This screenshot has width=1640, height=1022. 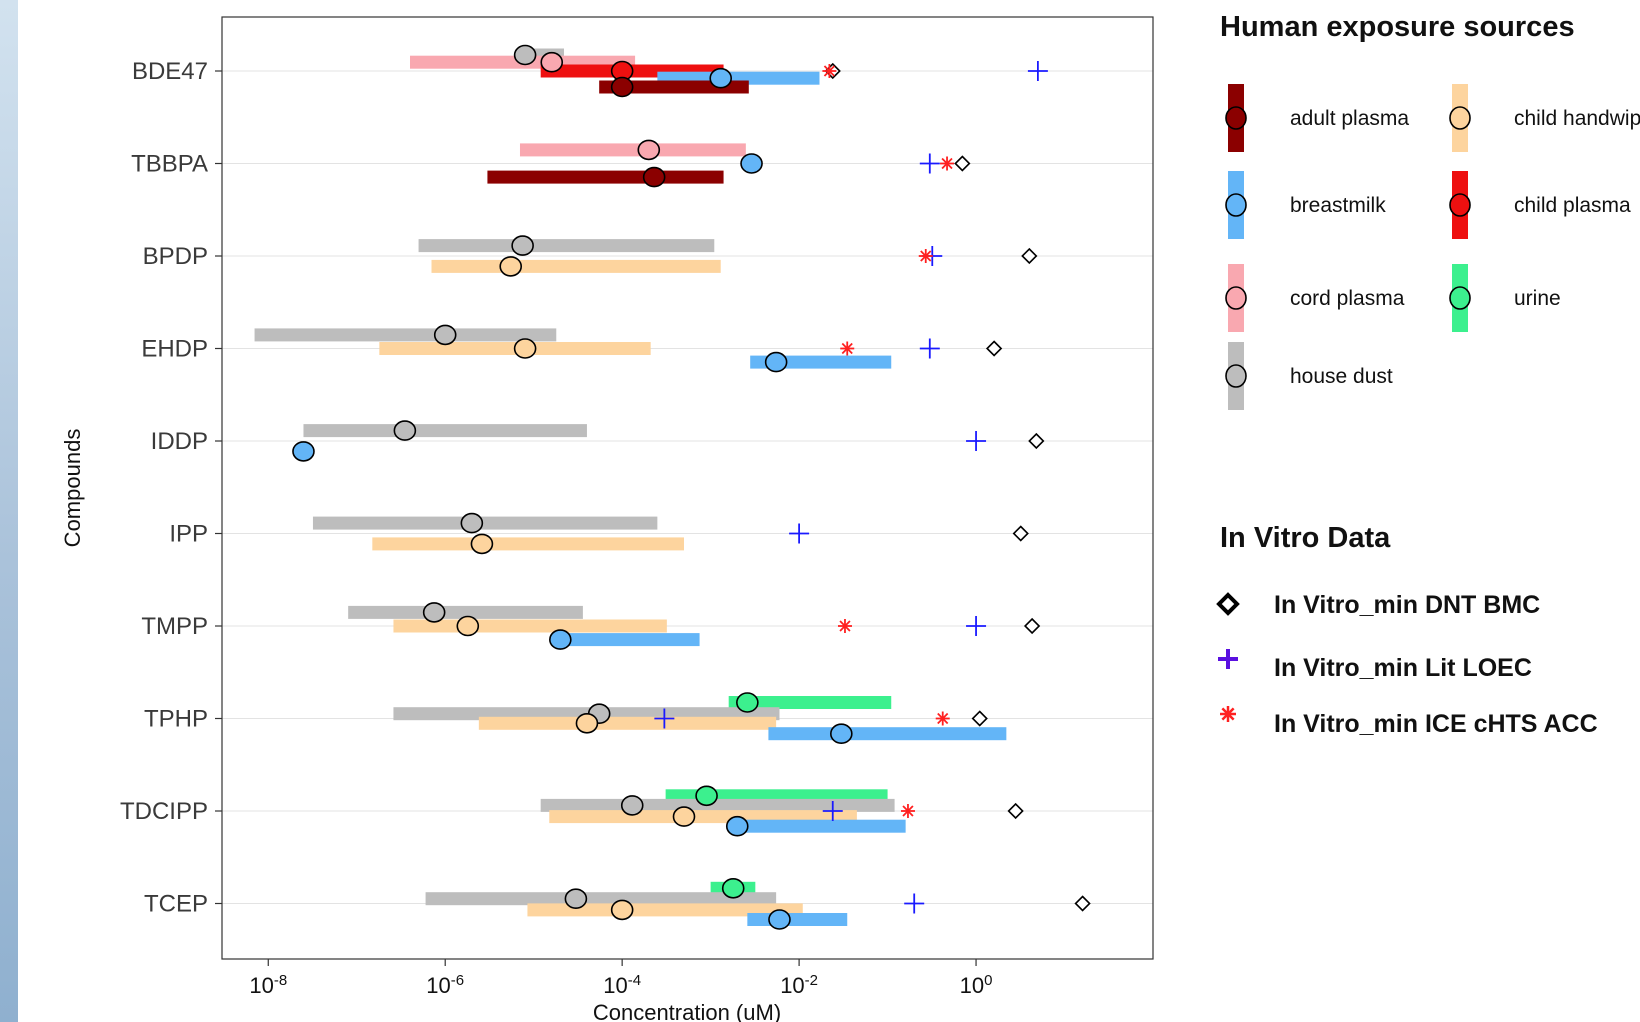 What do you see at coordinates (1572, 205) in the screenshot?
I see `legend-label-child-plasma: child plasma` at bounding box center [1572, 205].